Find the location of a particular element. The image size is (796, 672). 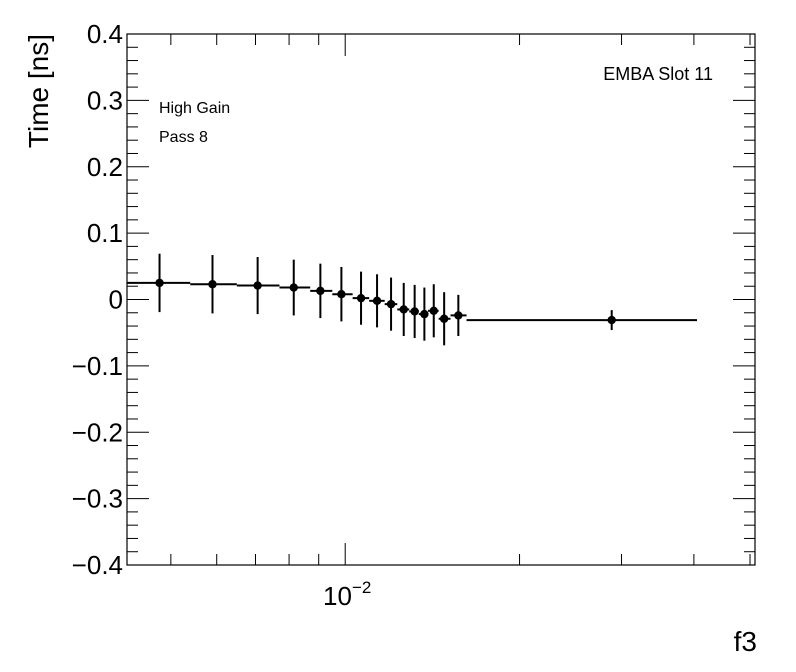

y-tick-label: 0 is located at coordinates (116, 300).